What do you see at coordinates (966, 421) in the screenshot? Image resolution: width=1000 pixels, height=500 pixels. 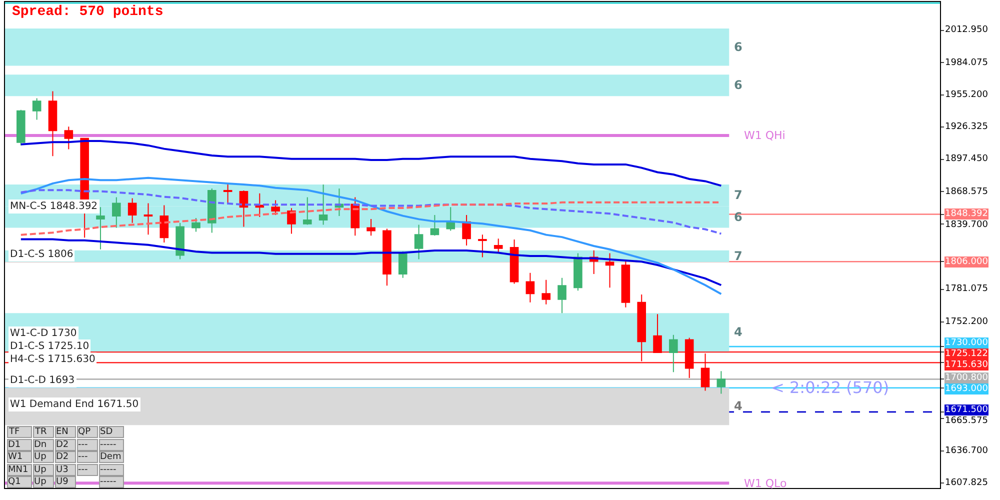 I see `y-tick-label: 1665.575` at bounding box center [966, 421].